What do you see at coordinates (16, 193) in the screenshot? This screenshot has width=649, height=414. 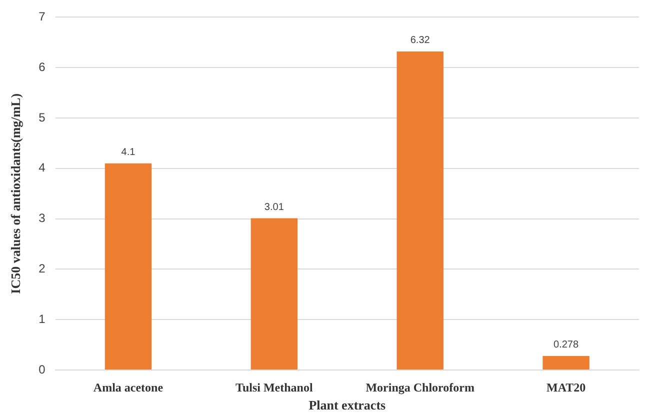 I see `y-axis-title: IC50 values of antioxidants(mg/mL)` at bounding box center [16, 193].